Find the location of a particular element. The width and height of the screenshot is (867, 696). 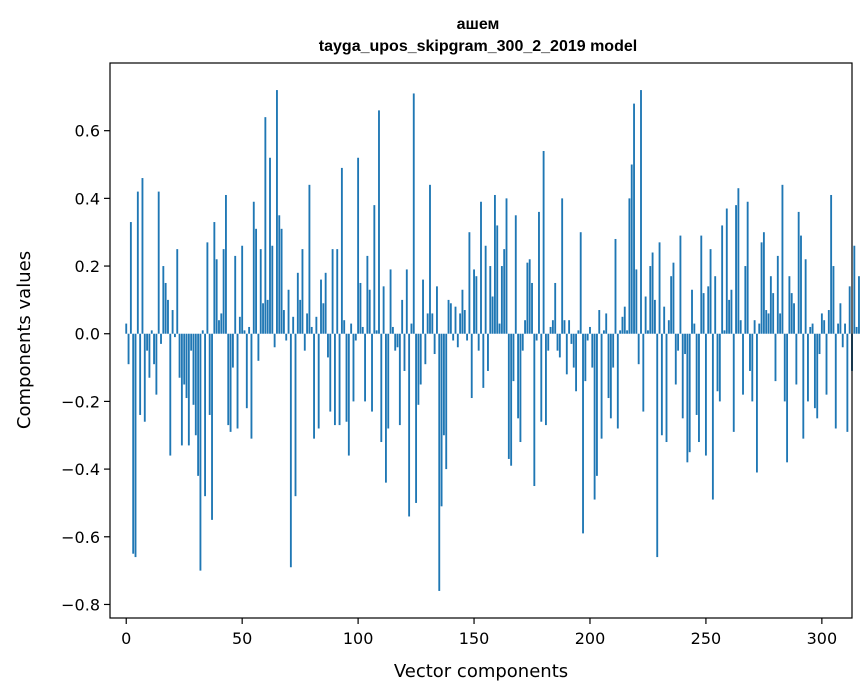

x-tick-label: 300 is located at coordinates (822, 638).